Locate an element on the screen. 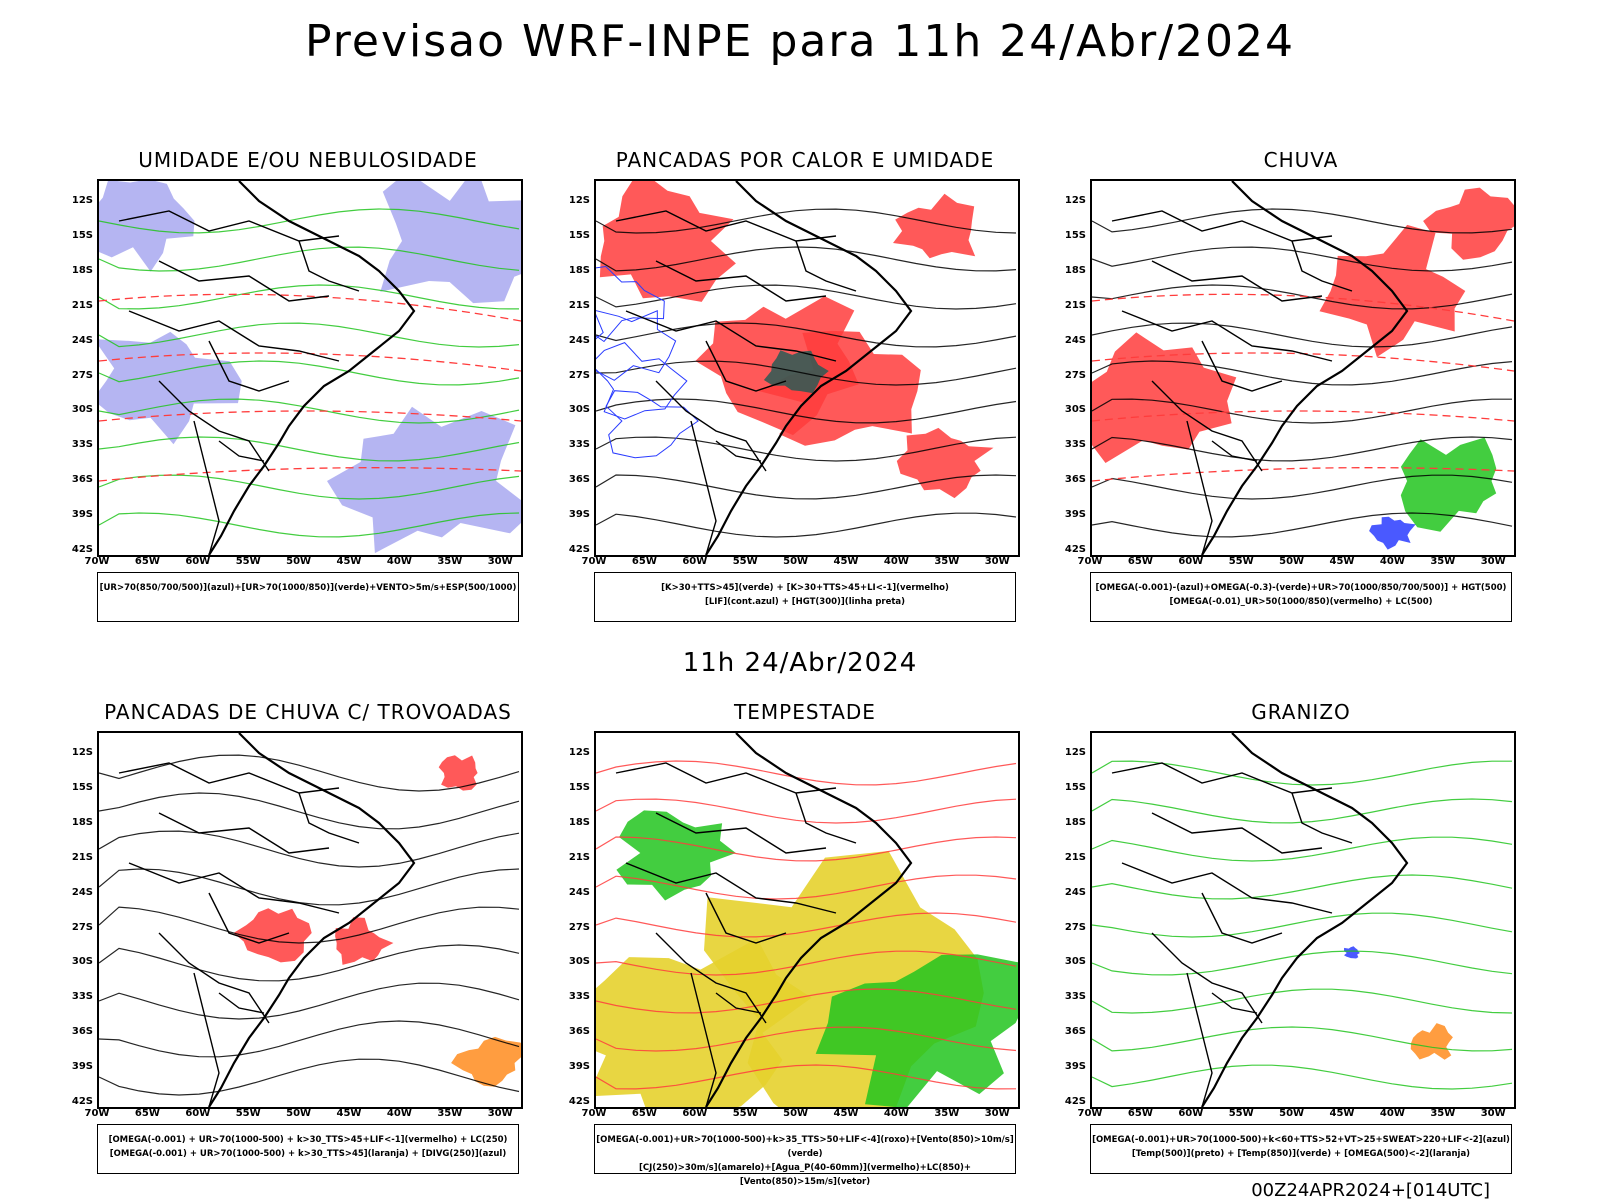  lon-tick-label: 70W is located at coordinates (97, 1113).